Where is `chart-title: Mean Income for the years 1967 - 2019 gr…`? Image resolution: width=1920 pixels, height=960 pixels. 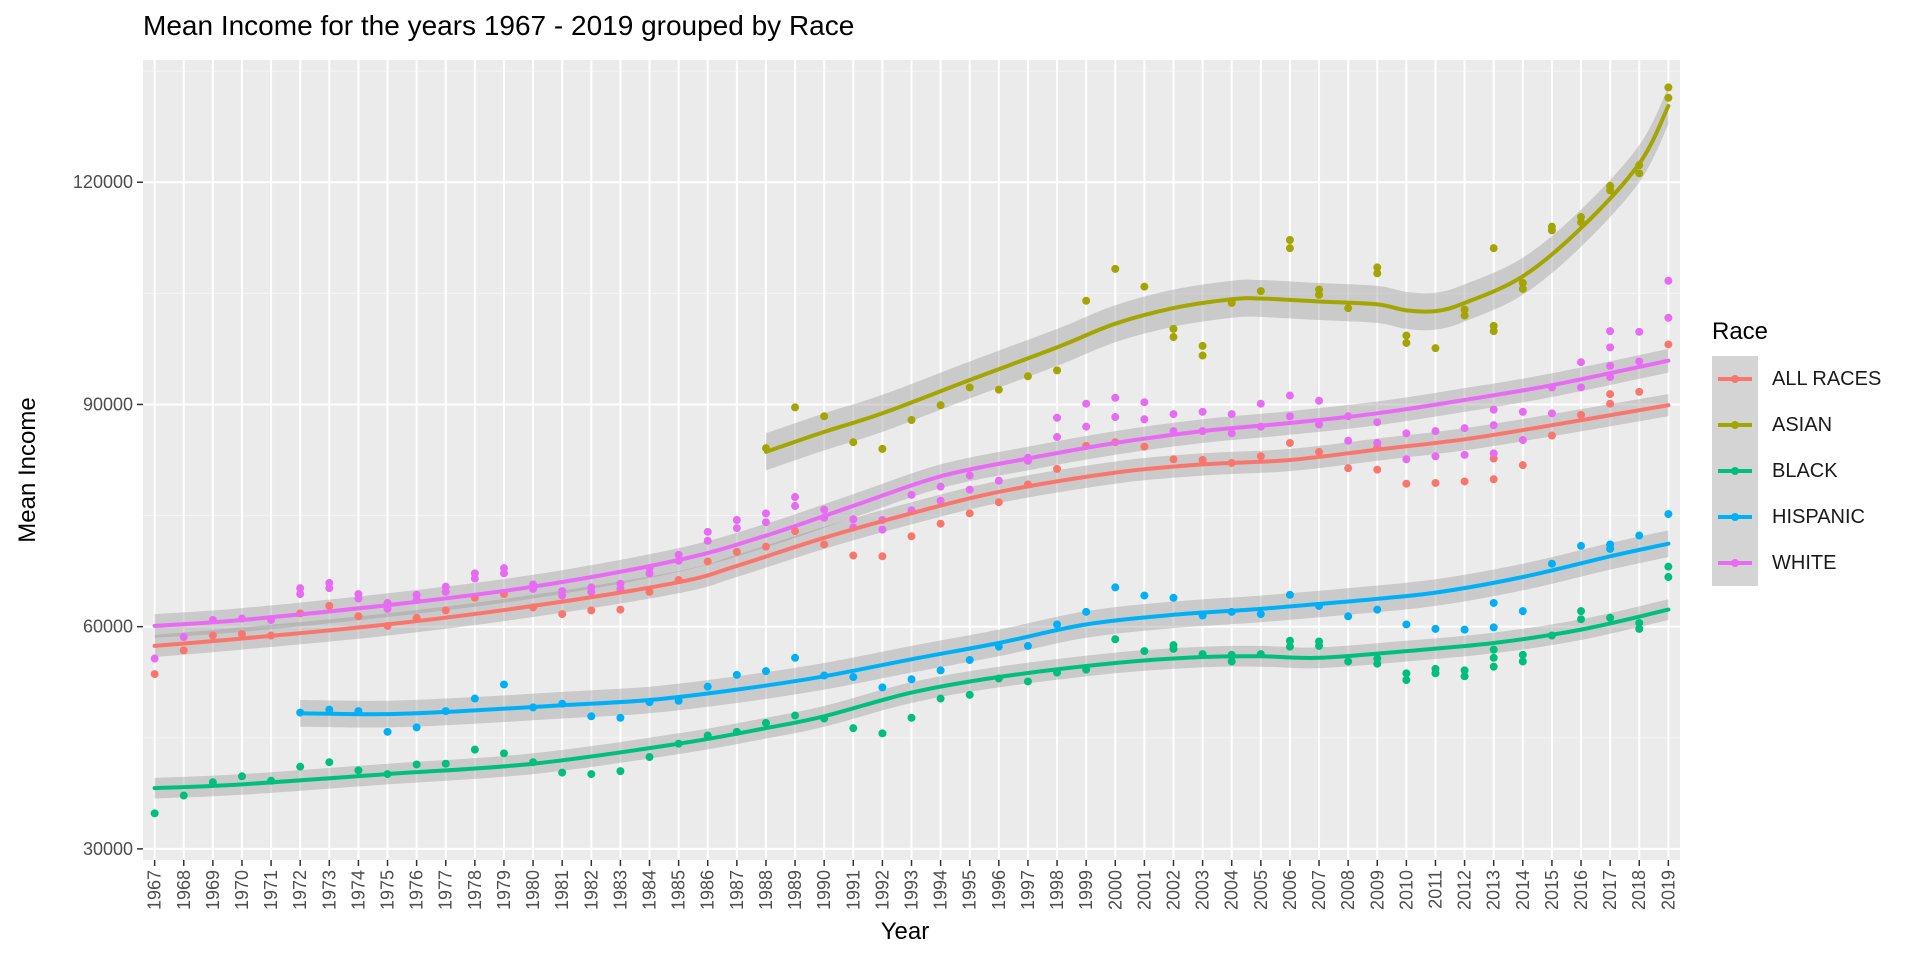 chart-title: Mean Income for the years 1967 - 2019 gr… is located at coordinates (499, 25).